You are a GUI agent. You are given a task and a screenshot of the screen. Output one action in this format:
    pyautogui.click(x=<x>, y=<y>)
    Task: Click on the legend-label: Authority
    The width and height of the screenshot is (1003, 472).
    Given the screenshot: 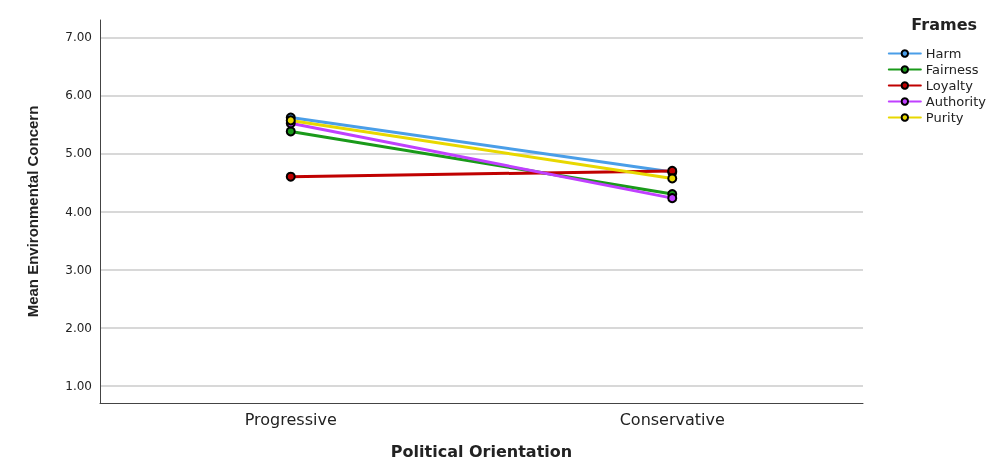 What is the action you would take?
    pyautogui.click(x=956, y=101)
    